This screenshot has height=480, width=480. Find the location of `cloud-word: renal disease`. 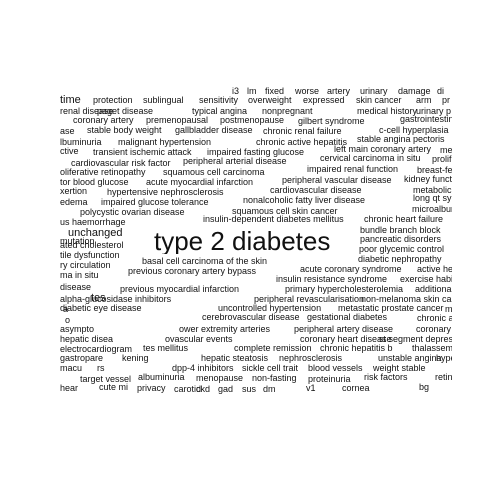

cloud-word: renal disease is located at coordinates (87, 111).